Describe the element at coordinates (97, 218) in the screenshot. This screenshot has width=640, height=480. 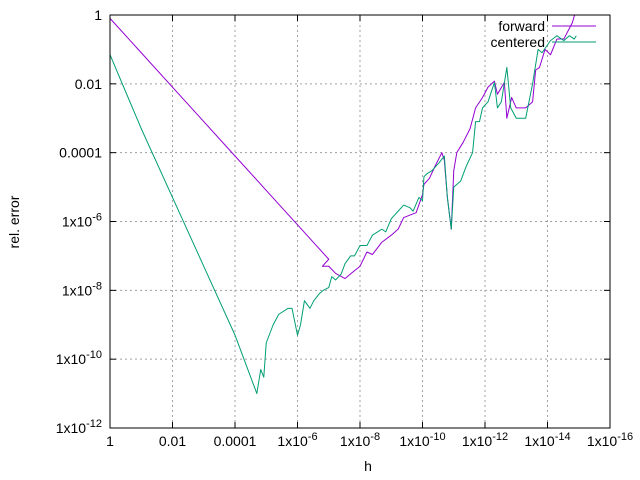
I see `y-tick-label-exponent: -6` at that location.